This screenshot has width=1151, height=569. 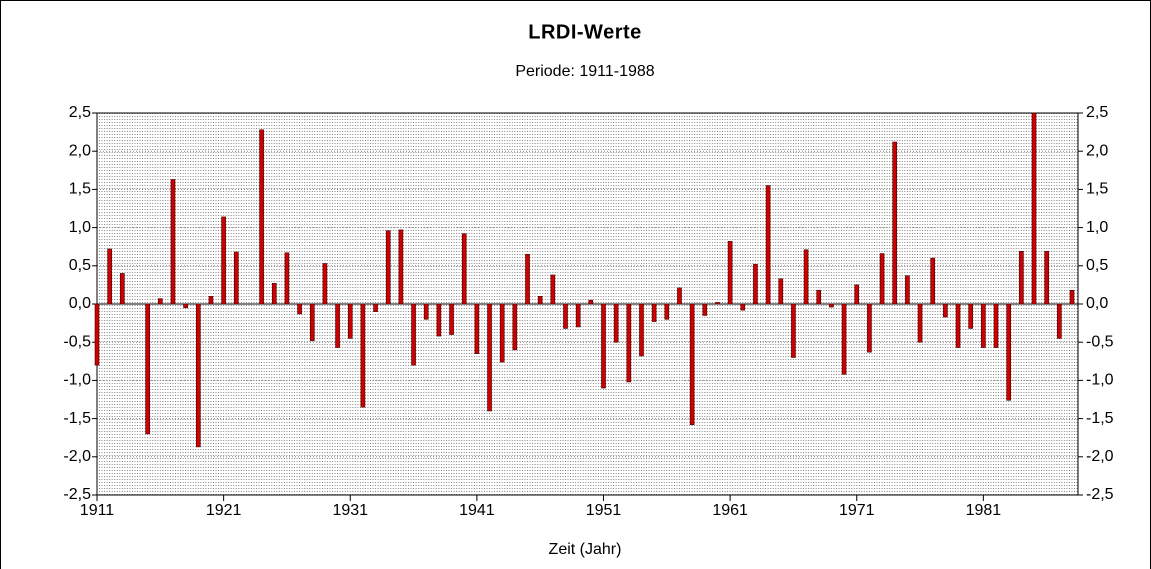 What do you see at coordinates (224, 510) in the screenshot?
I see `x-tick-label: 1921` at bounding box center [224, 510].